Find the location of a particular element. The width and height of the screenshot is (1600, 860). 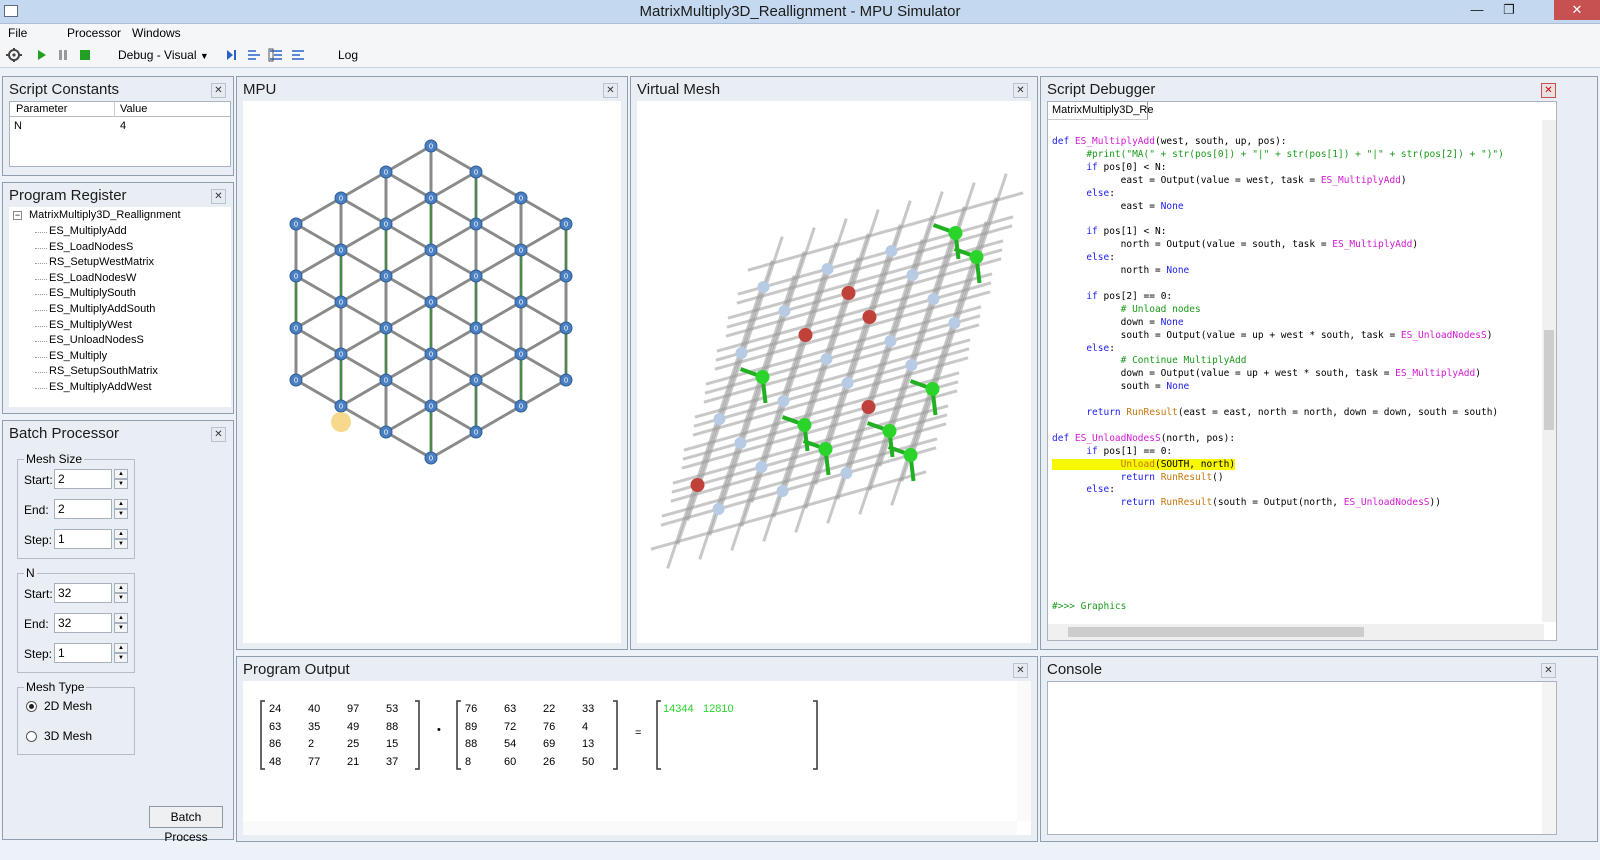

file-tab: MatrixMultiply3D_Re is located at coordinates (1100, 111).